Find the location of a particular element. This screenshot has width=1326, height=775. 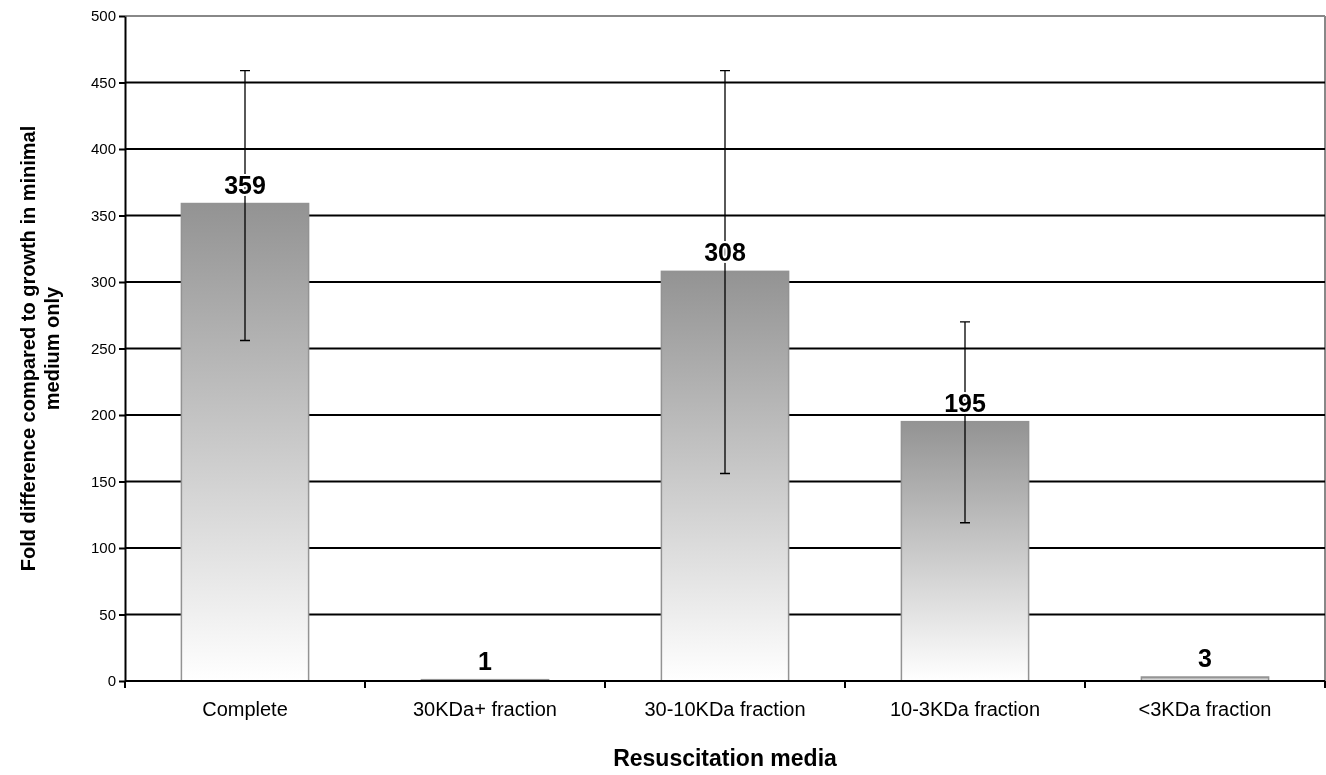

x-axis-title: Resuscitation media is located at coordinates (725, 758).